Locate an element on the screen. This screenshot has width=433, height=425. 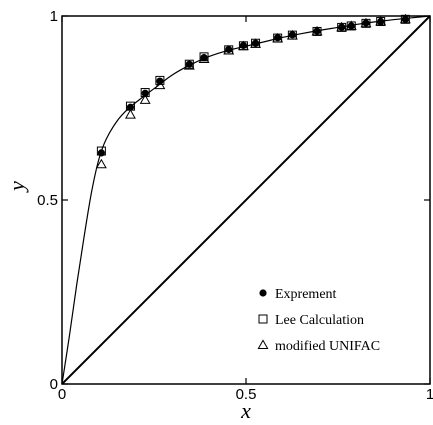
legend-marker-exprement is located at coordinates (263, 293).